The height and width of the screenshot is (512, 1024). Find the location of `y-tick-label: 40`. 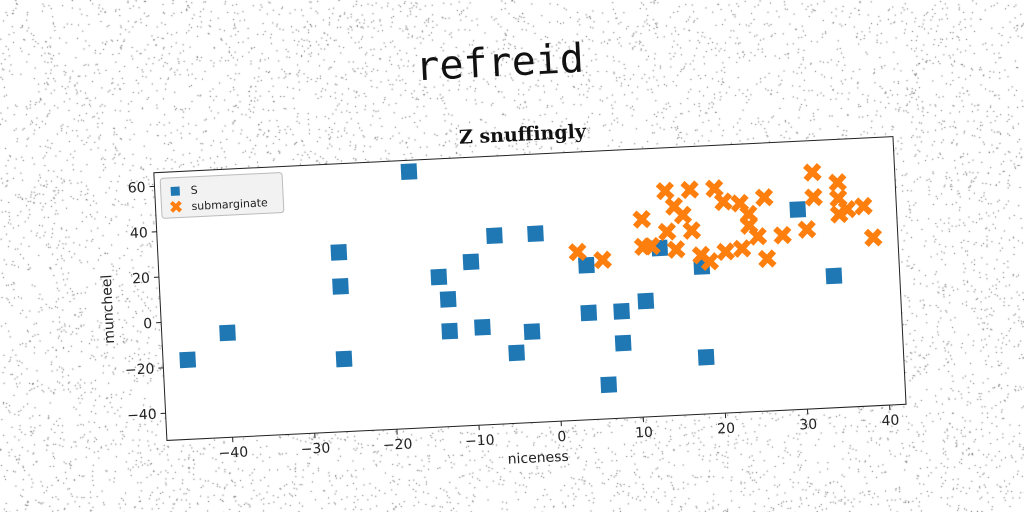

y-tick-label: 40 is located at coordinates (139, 233).